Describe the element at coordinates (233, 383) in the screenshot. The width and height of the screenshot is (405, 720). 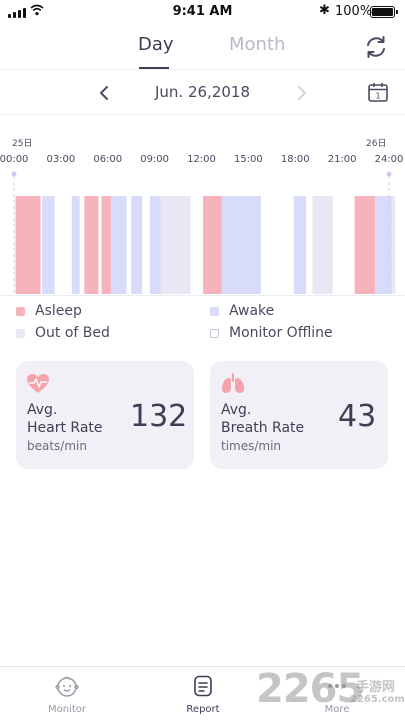
I see `lungs-icon` at that location.